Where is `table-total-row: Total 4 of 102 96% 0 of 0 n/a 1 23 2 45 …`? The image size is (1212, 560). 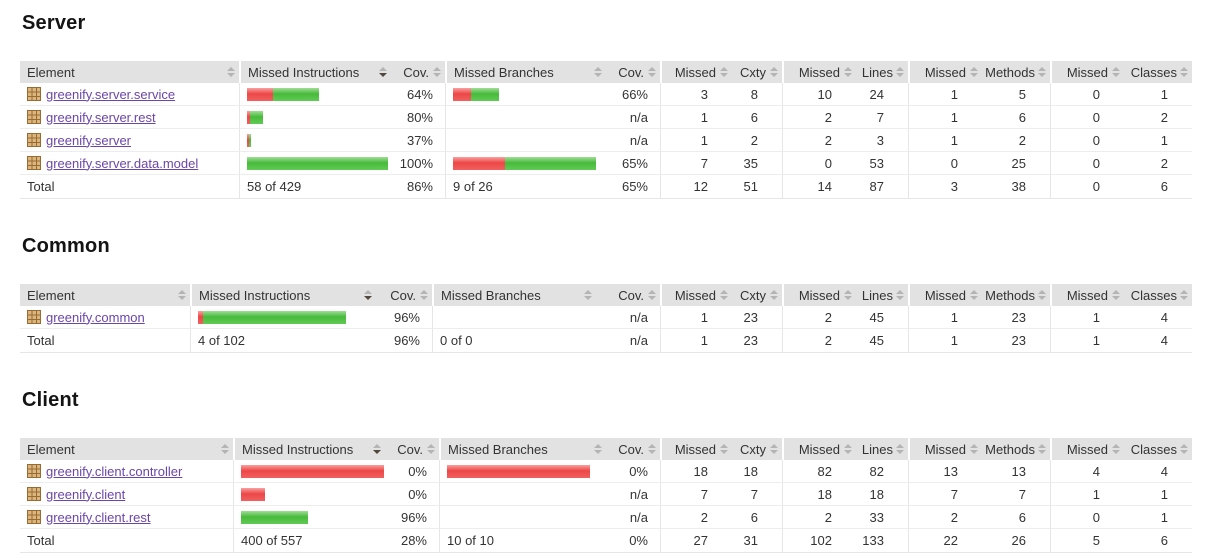
table-total-row: Total 4 of 102 96% 0 of 0 n/a 1 23 2 45 … is located at coordinates (606, 341).